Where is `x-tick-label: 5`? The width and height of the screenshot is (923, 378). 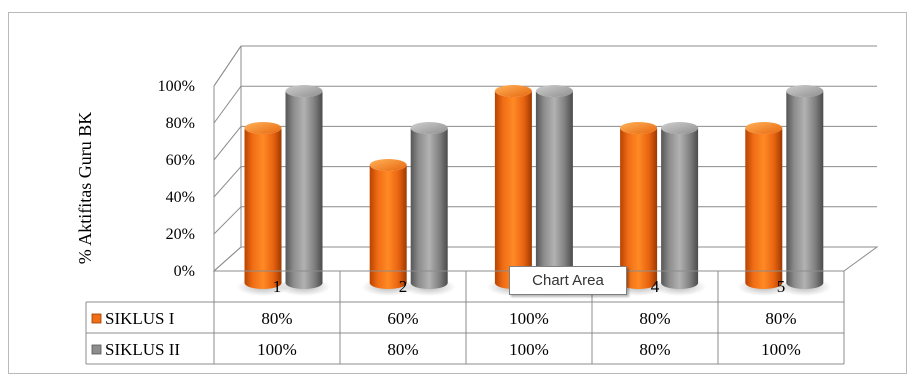 x-tick-label: 5 is located at coordinates (781, 286).